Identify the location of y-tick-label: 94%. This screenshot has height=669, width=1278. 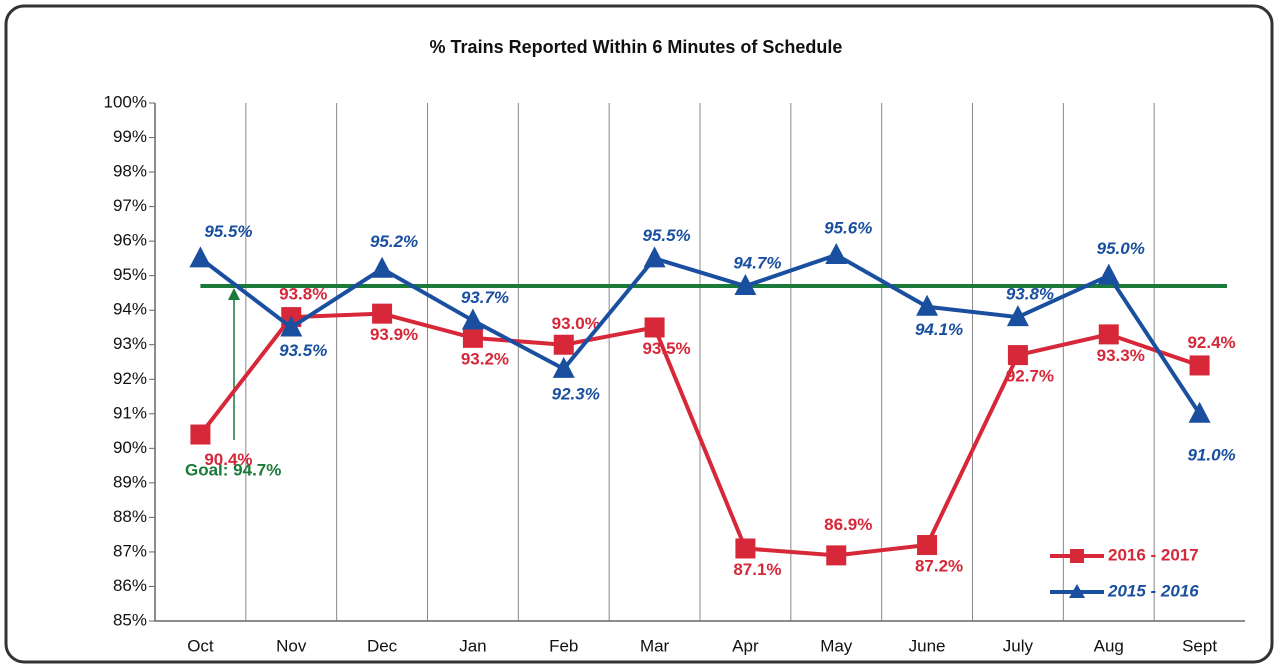
(130, 309).